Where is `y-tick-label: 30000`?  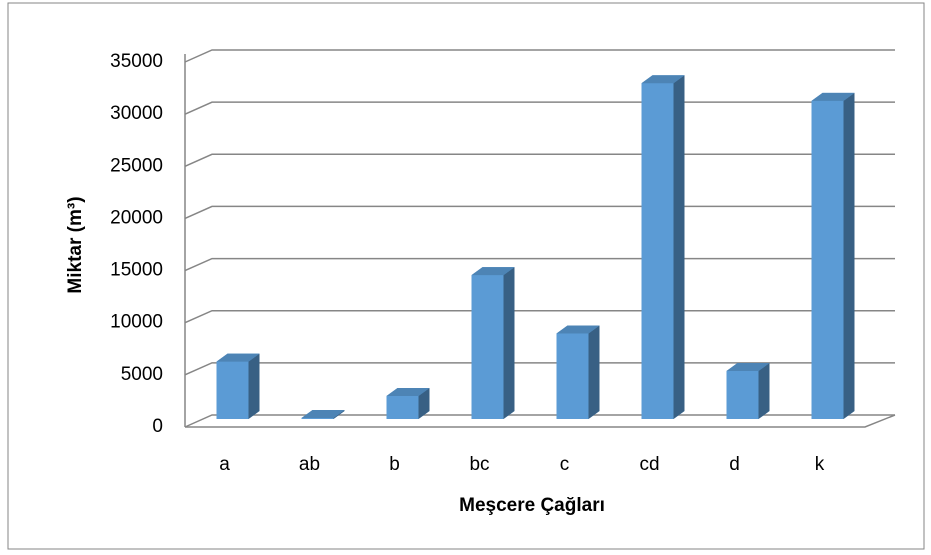 y-tick-label: 30000 is located at coordinates (136, 113).